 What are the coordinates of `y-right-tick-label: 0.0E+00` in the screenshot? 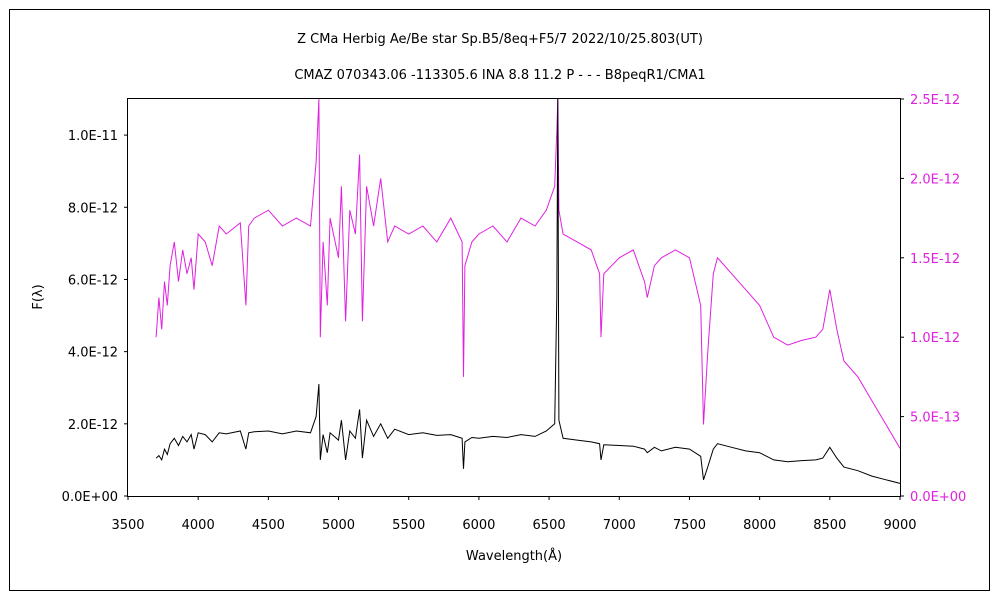 It's located at (938, 497).